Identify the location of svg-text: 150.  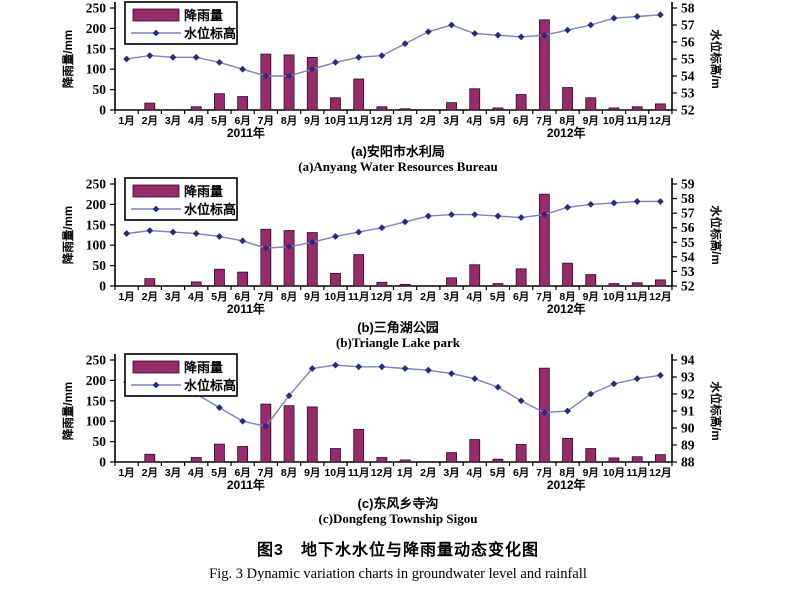
(96, 224).